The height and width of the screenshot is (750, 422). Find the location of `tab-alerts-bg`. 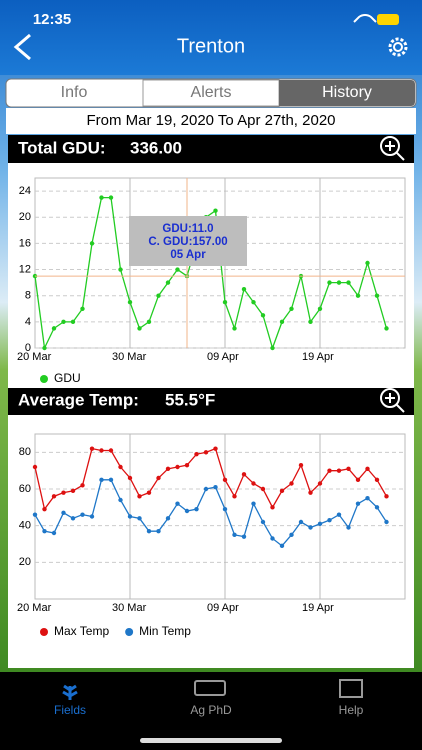

tab-alerts-bg is located at coordinates (211, 93).